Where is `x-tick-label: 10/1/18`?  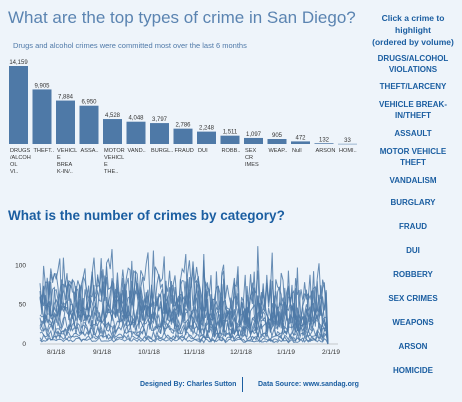 x-tick-label: 10/1/18 is located at coordinates (149, 352).